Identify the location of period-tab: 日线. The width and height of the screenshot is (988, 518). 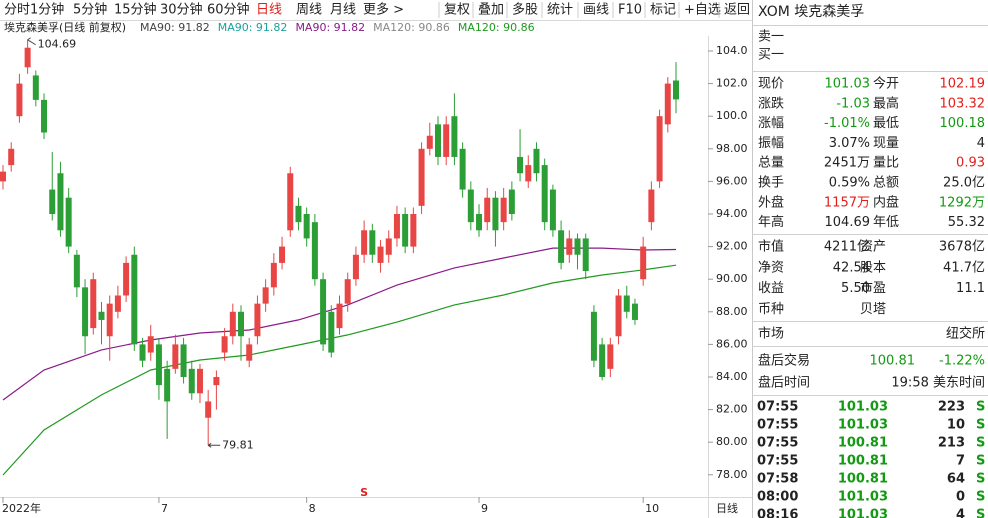
(269, 10).